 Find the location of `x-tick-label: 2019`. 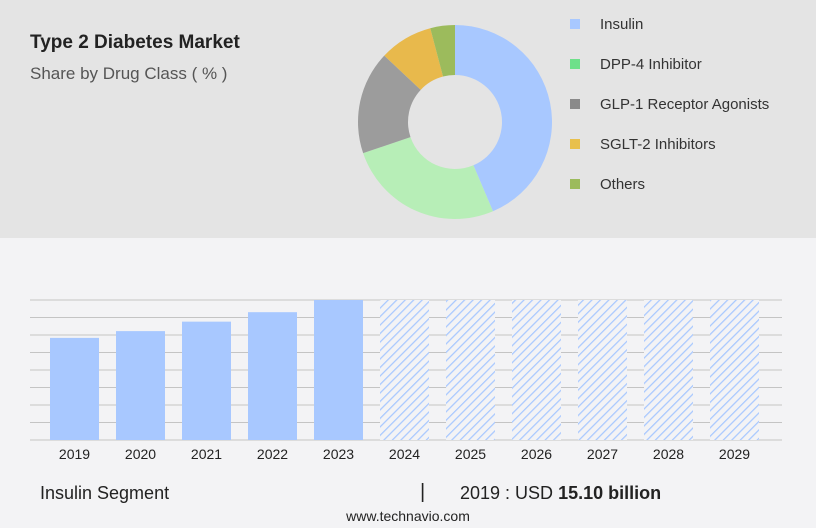

x-tick-label: 2019 is located at coordinates (74, 454).